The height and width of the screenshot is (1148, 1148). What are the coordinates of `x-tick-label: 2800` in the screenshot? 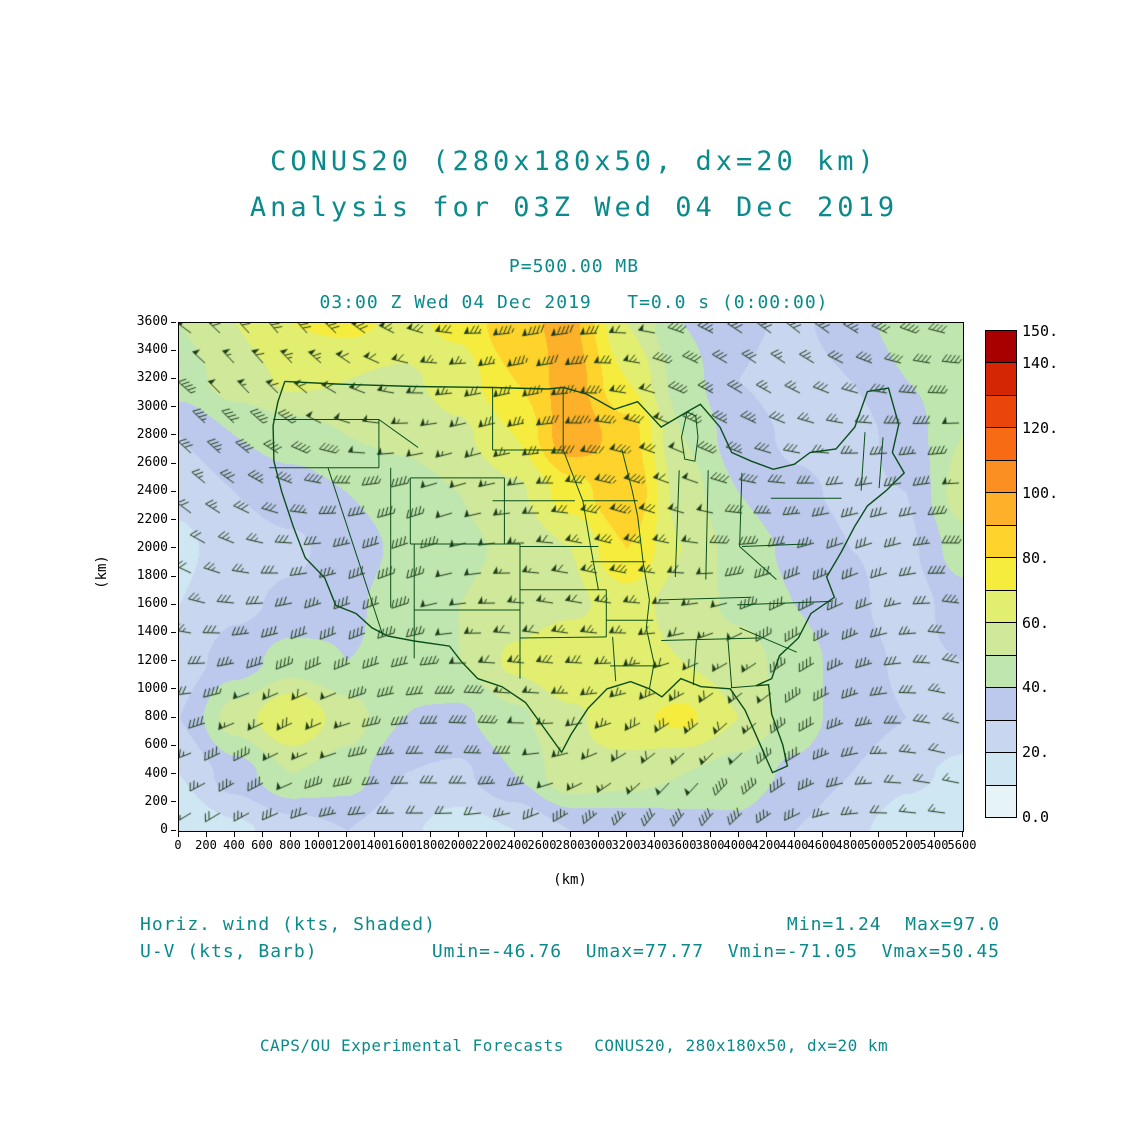 It's located at (570, 845).